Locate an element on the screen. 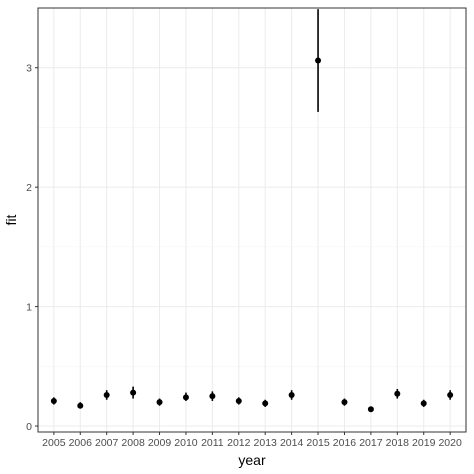  y-tick-label-0: 0 is located at coordinates (29, 427).